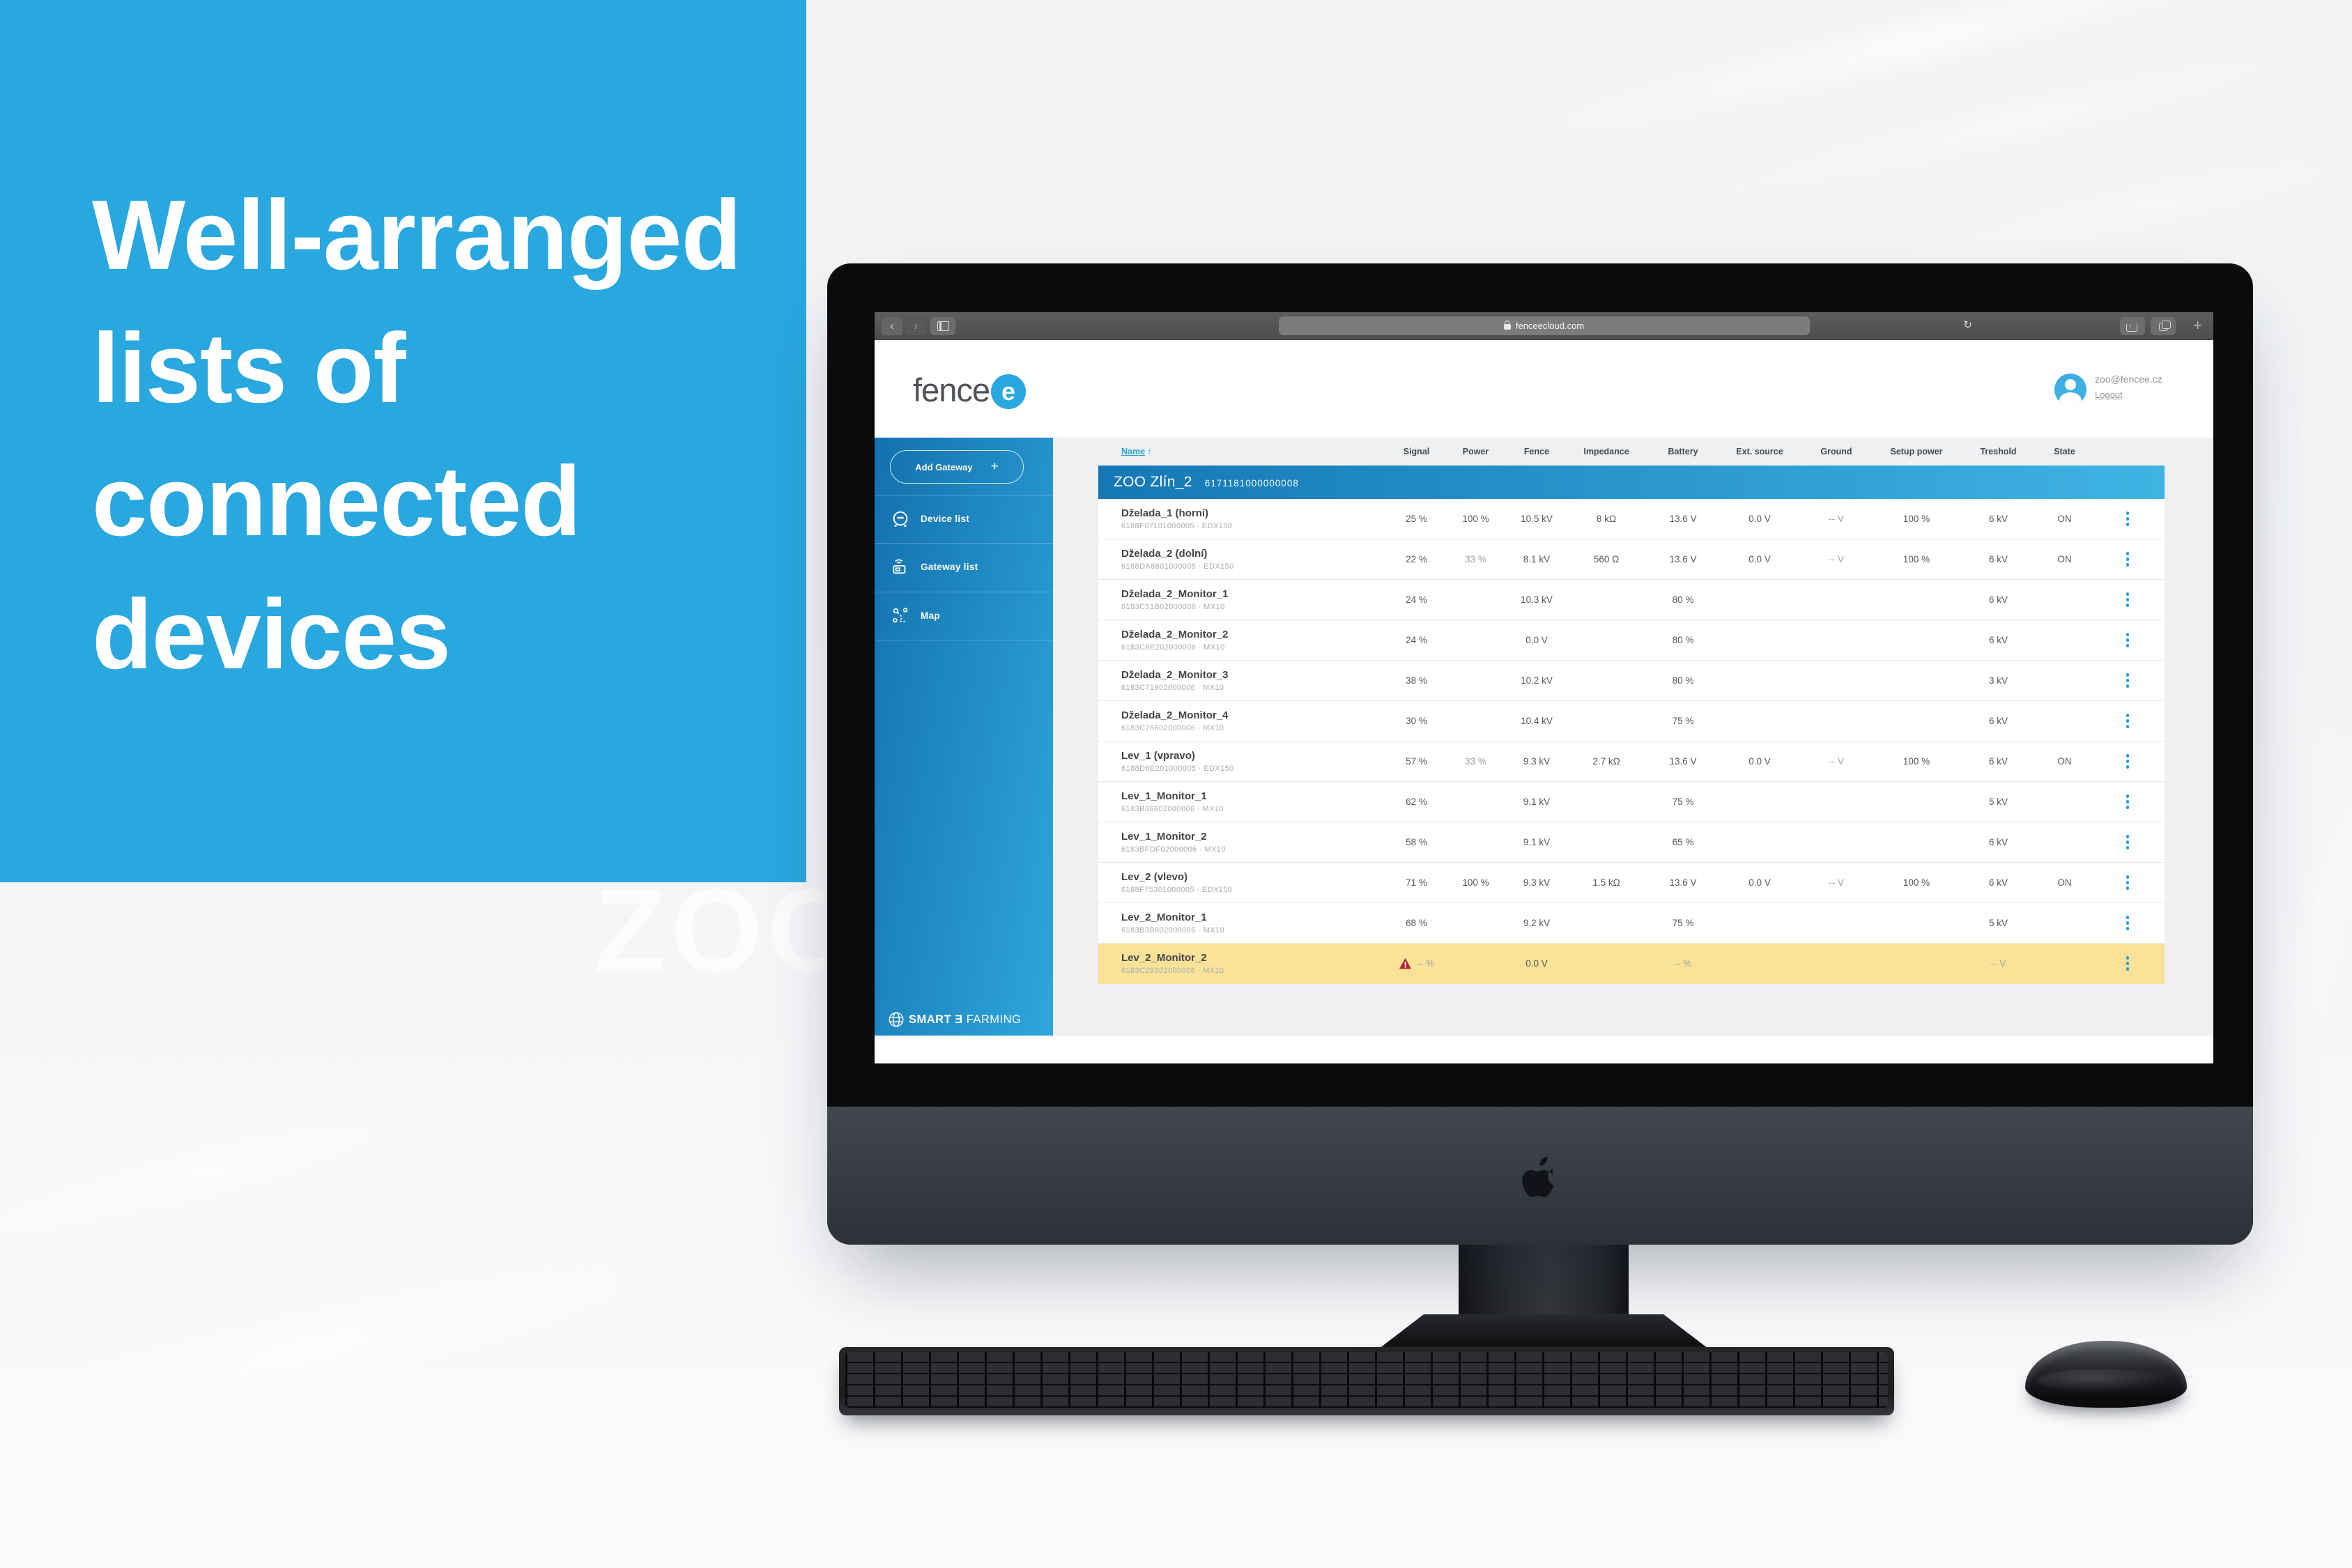  I want to click on device-id: 6188F75301000005 · EDX150, so click(1177, 890).